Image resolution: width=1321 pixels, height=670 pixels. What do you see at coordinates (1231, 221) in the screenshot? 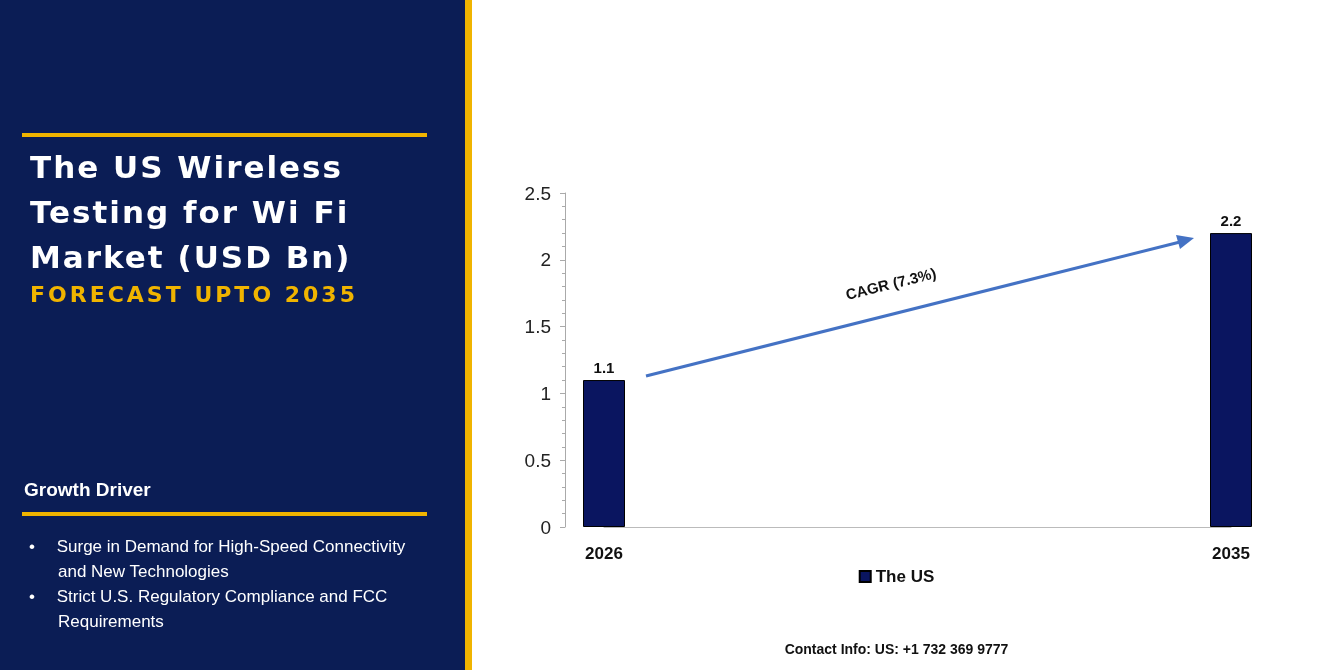
I see `data-label: 2.2` at bounding box center [1231, 221].